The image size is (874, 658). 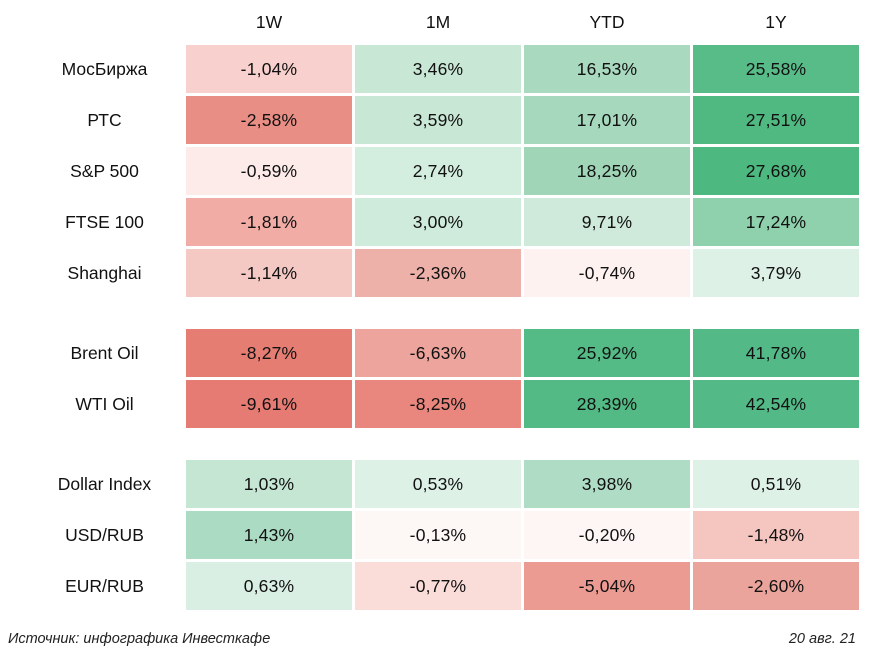 What do you see at coordinates (776, 404) in the screenshot?
I see `heatmap-cell: 42,54%` at bounding box center [776, 404].